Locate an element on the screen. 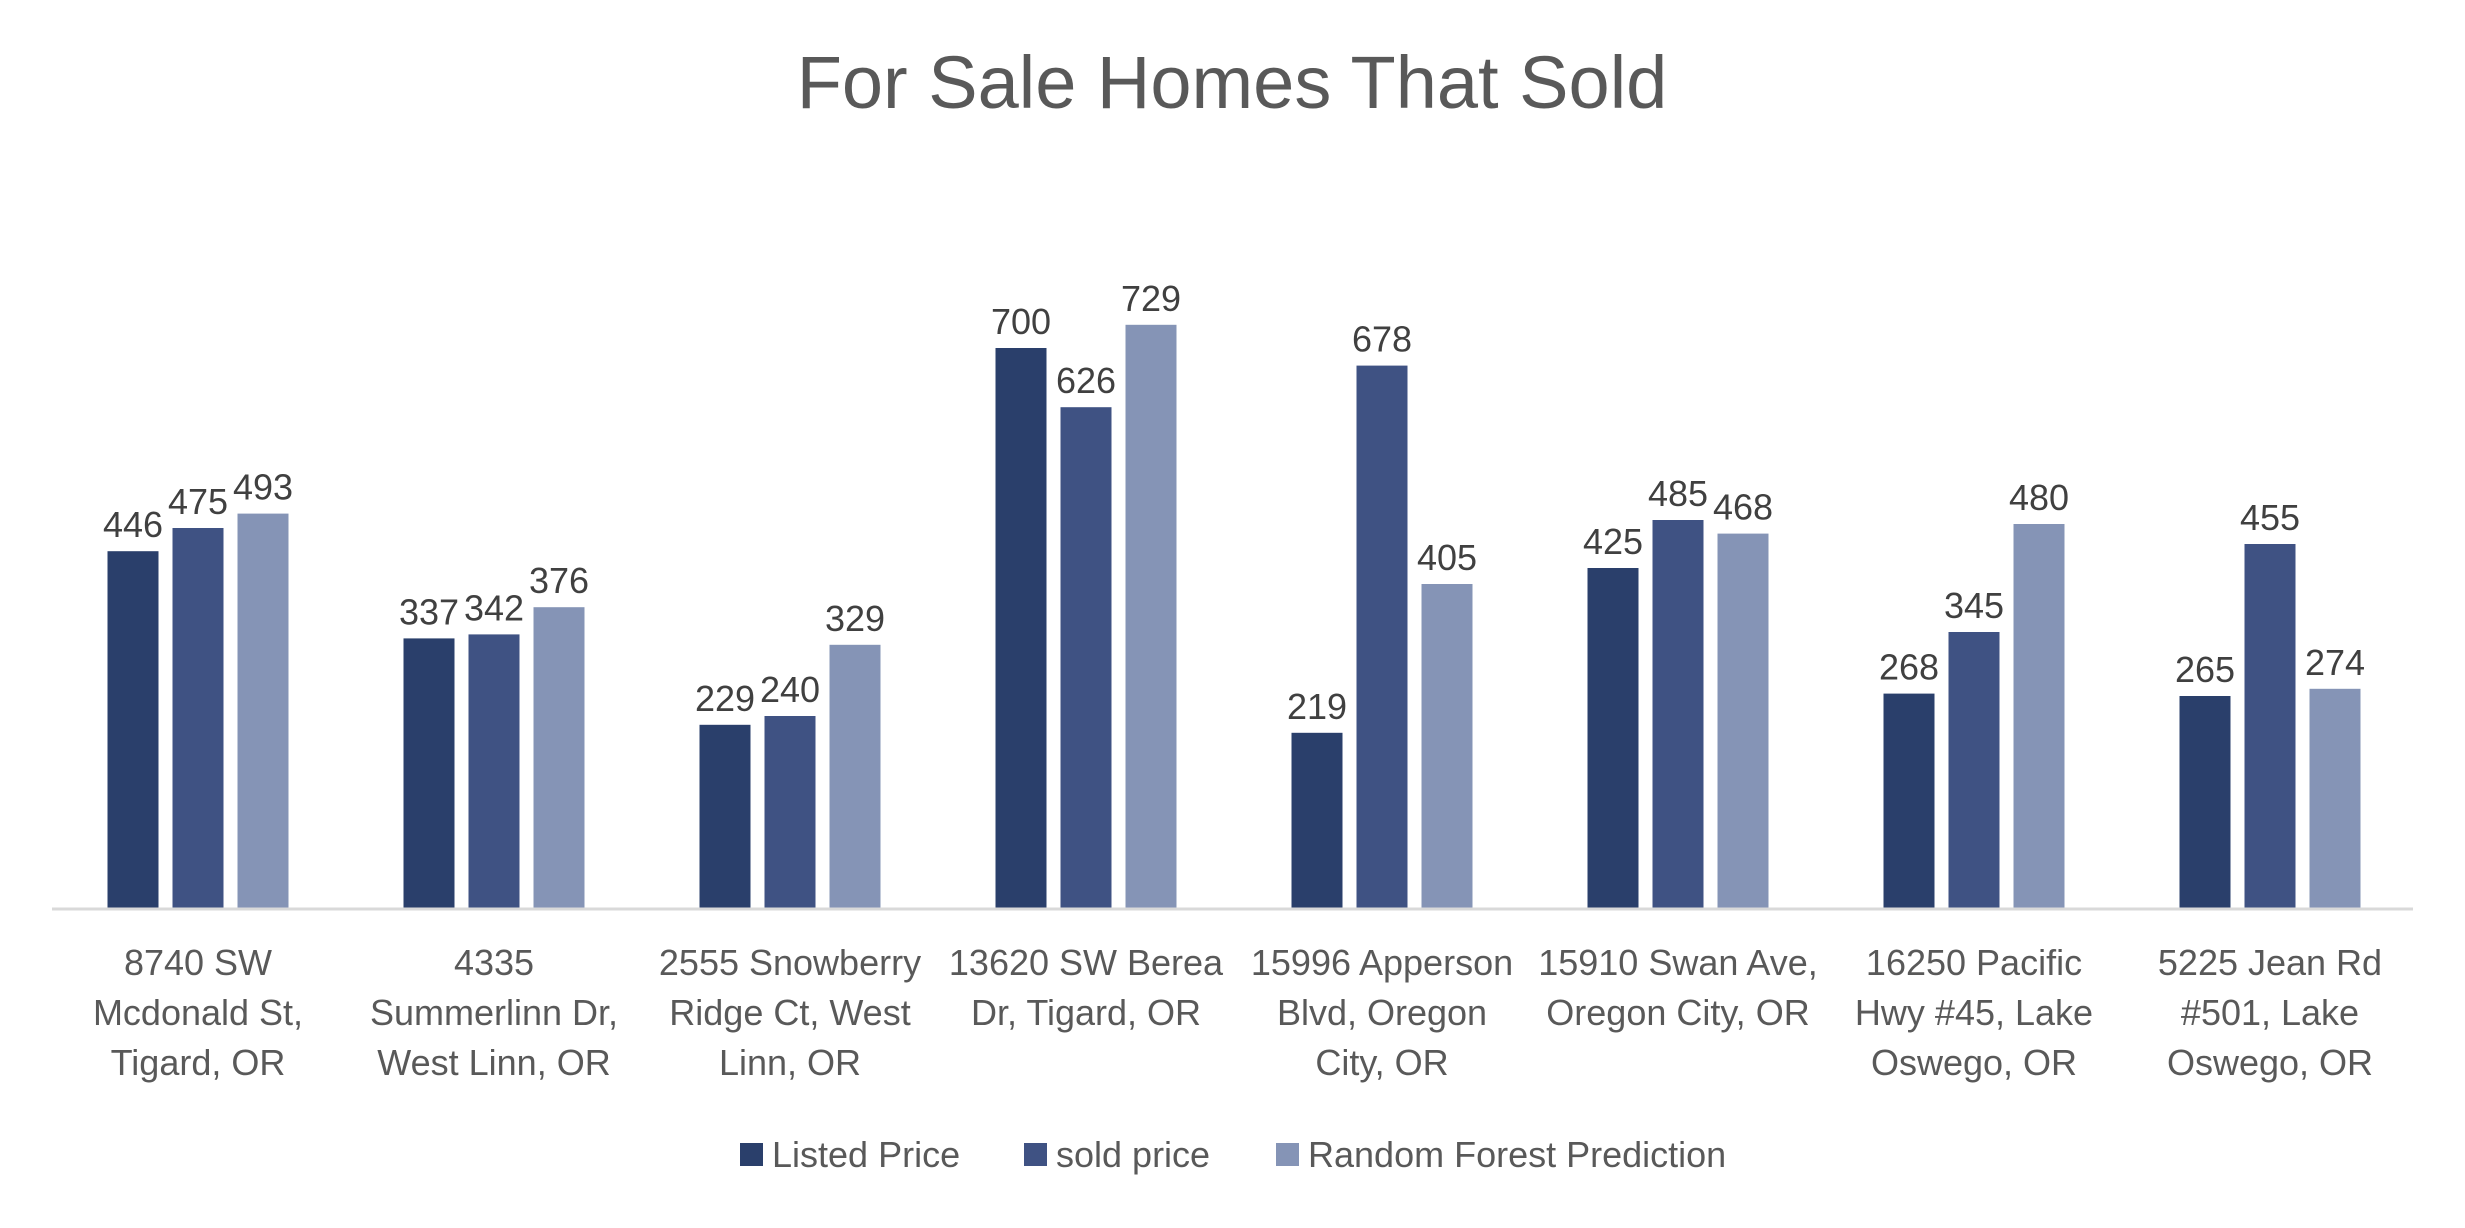  category-label-line: 2555 Snowberry is located at coordinates (790, 962).